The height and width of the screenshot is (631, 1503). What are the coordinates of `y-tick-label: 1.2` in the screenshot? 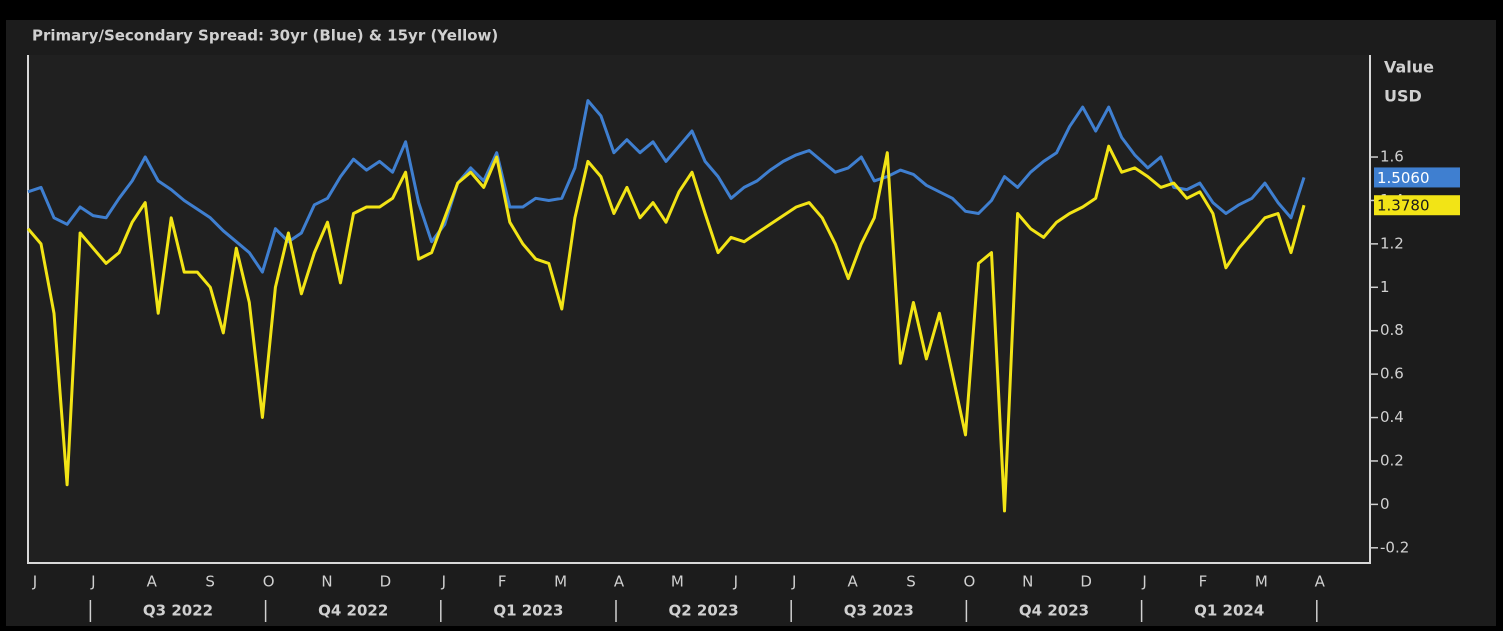 It's located at (1392, 243).